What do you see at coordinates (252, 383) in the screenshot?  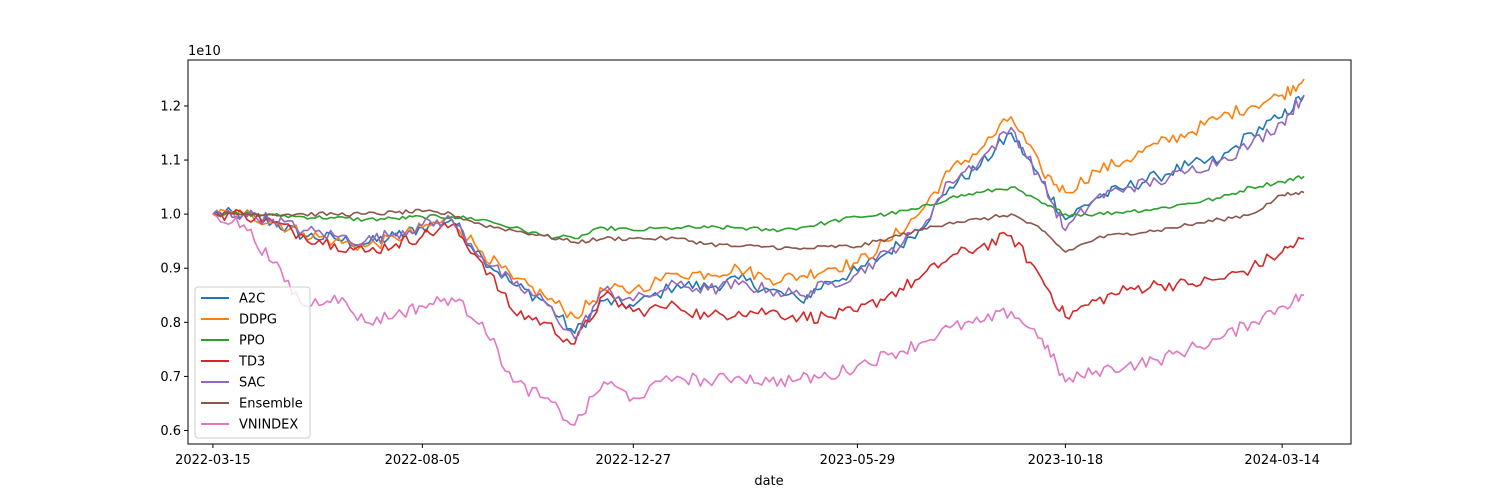 I see `legend-label-sac: SAC` at bounding box center [252, 383].